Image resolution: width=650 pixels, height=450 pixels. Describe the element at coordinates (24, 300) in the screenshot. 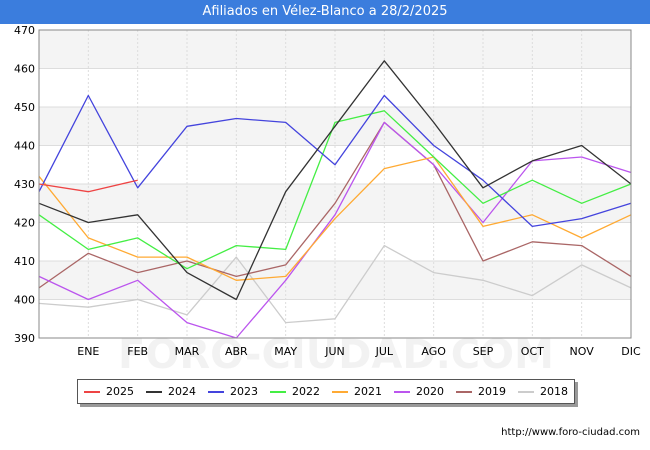

I see `y-tick-label: 400` at that location.